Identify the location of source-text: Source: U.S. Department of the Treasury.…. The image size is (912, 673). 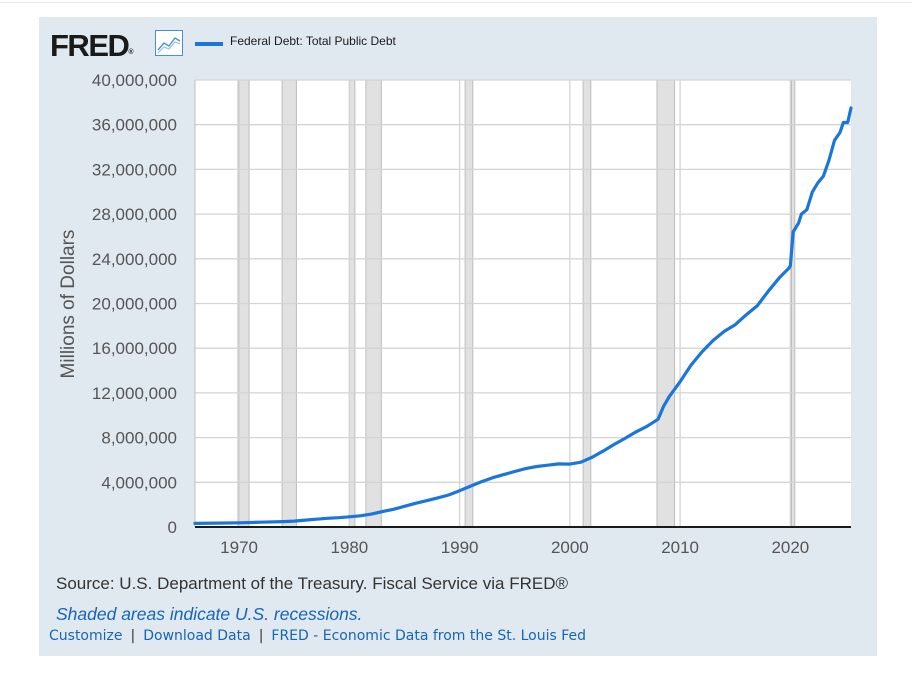
(312, 583).